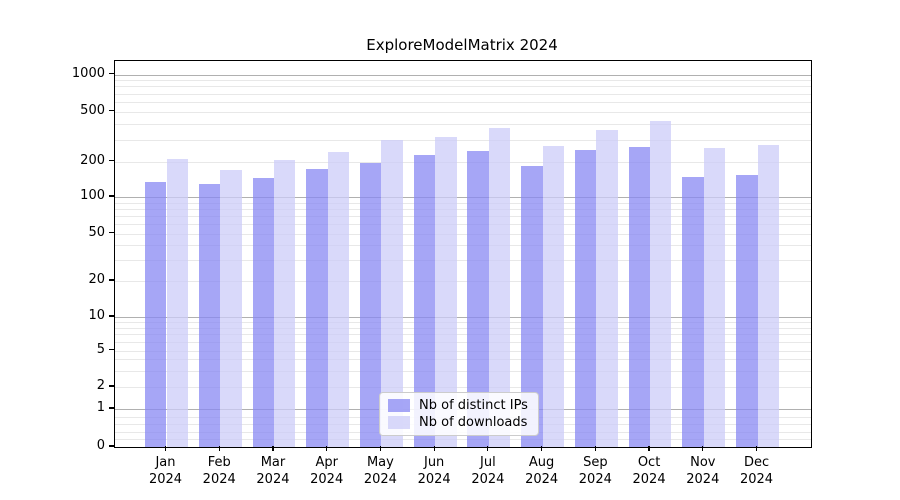  Describe the element at coordinates (273, 448) in the screenshot. I see `x-tick-mark-mar` at that location.